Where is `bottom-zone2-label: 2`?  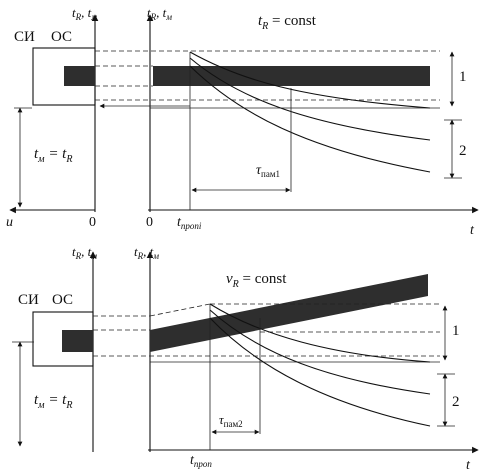
bottom-zone2-label: 2 is located at coordinates (456, 402).